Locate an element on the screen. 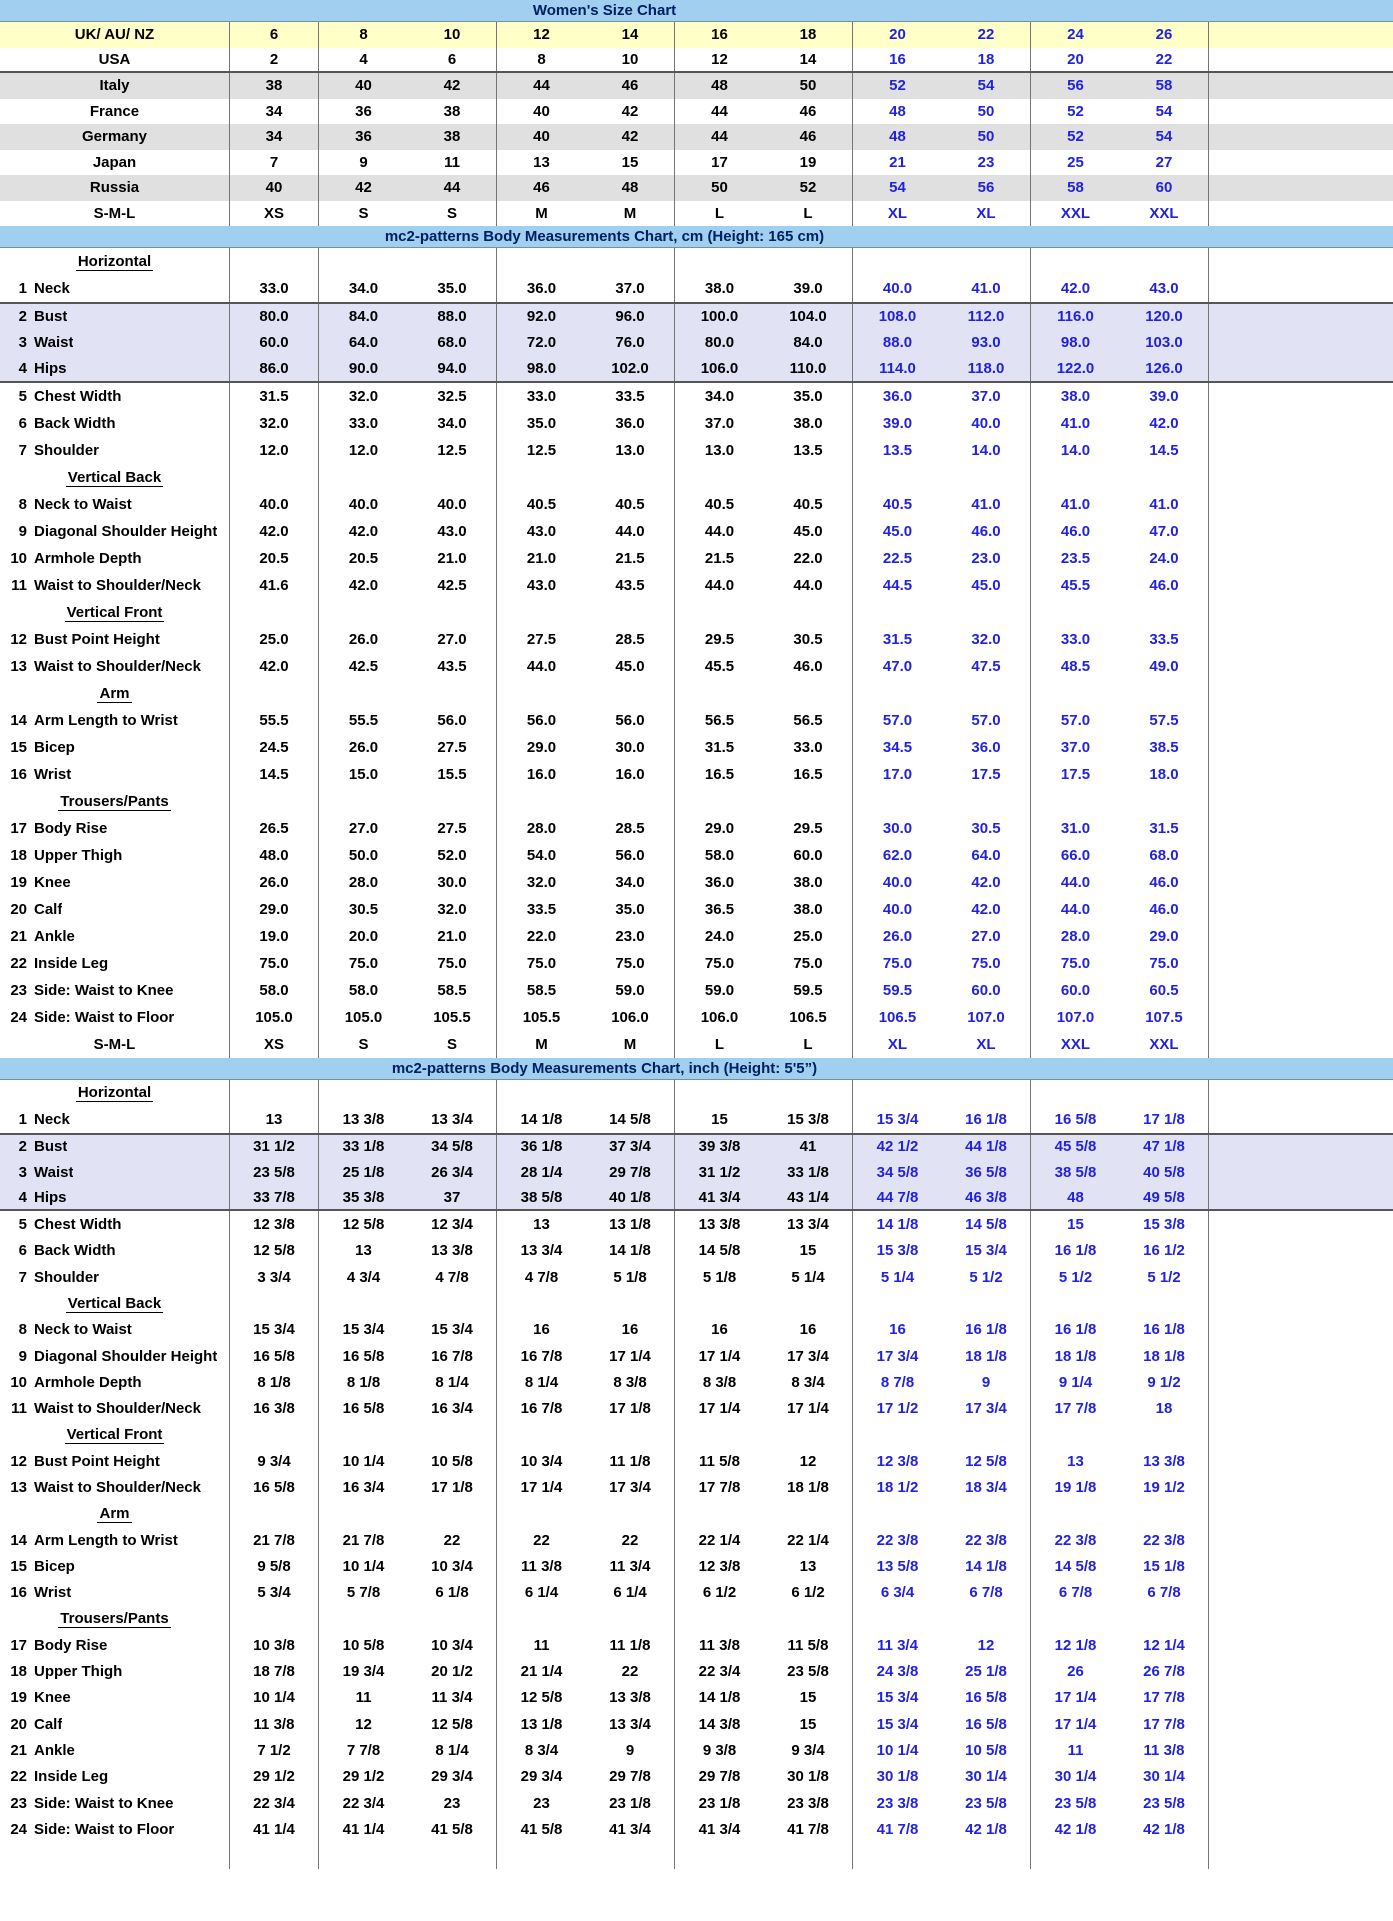 Image resolution: width=1393 pixels, height=1921 pixels. measure-value-cell: 8 3/8 is located at coordinates (630, 1382).